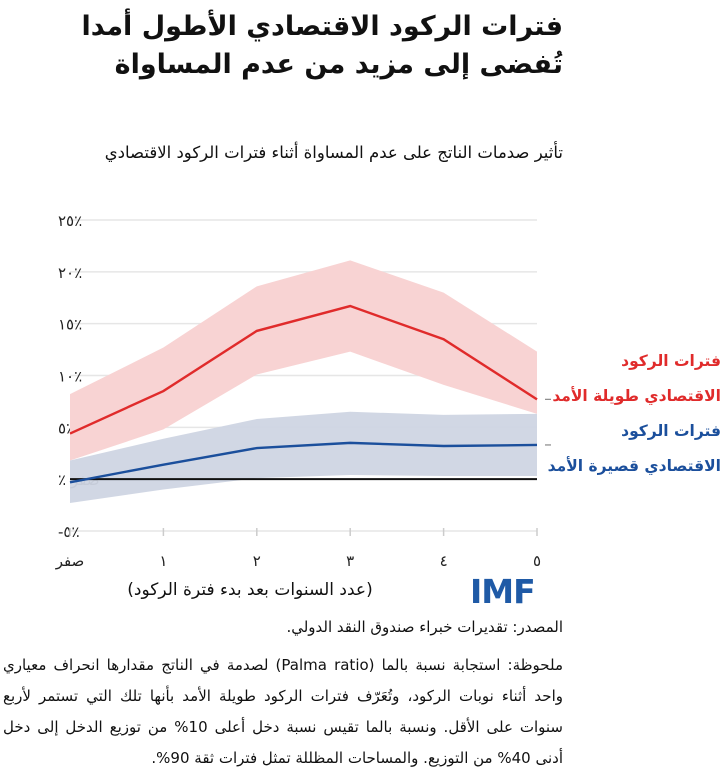 The height and width of the screenshot is (779, 723). What do you see at coordinates (634, 466) in the screenshot?
I see `legend-short-line2: الاقتصادي قصيرة الأمد` at bounding box center [634, 466].